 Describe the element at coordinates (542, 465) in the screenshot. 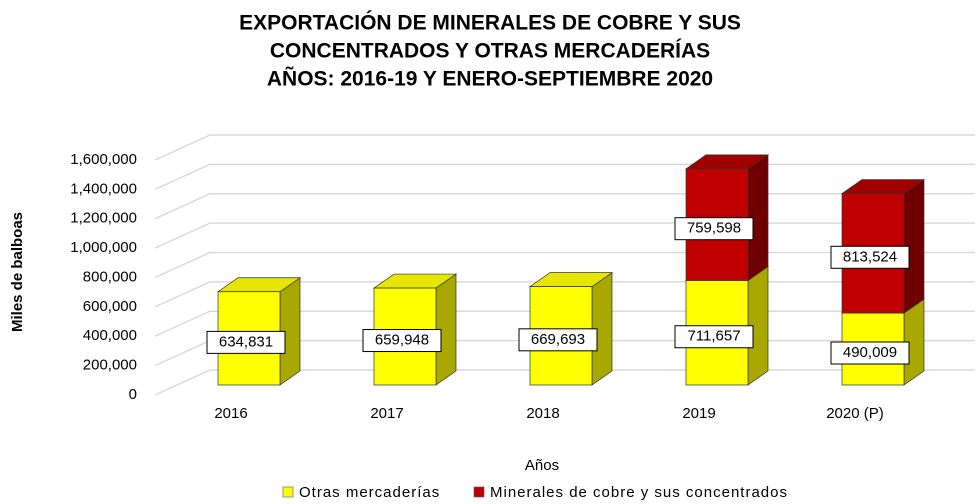

I see `x-axis-title: Años` at that location.